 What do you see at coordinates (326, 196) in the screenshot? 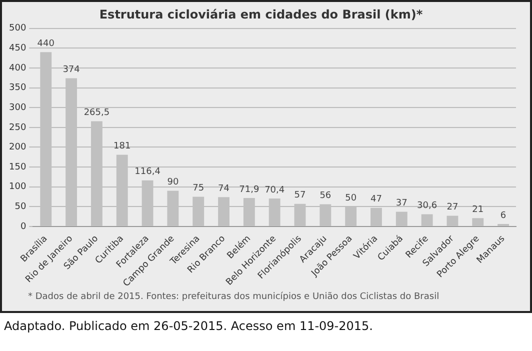
I see `data-label: 56` at bounding box center [326, 196].